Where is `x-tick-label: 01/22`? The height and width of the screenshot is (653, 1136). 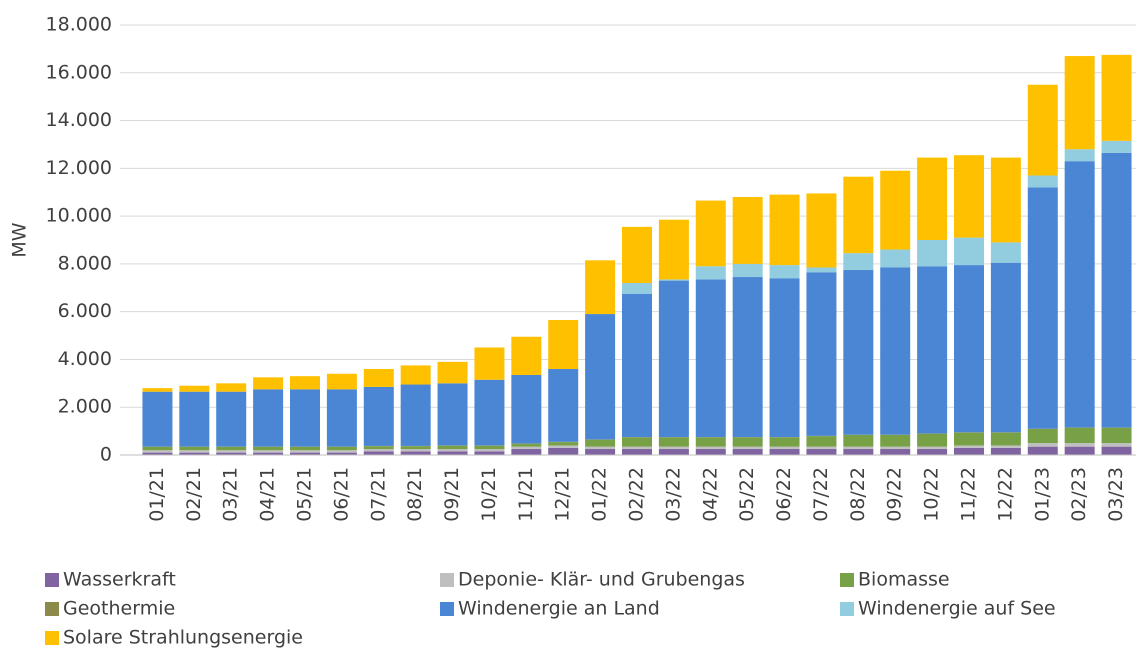 x-tick-label: 01/22 is located at coordinates (600, 494).